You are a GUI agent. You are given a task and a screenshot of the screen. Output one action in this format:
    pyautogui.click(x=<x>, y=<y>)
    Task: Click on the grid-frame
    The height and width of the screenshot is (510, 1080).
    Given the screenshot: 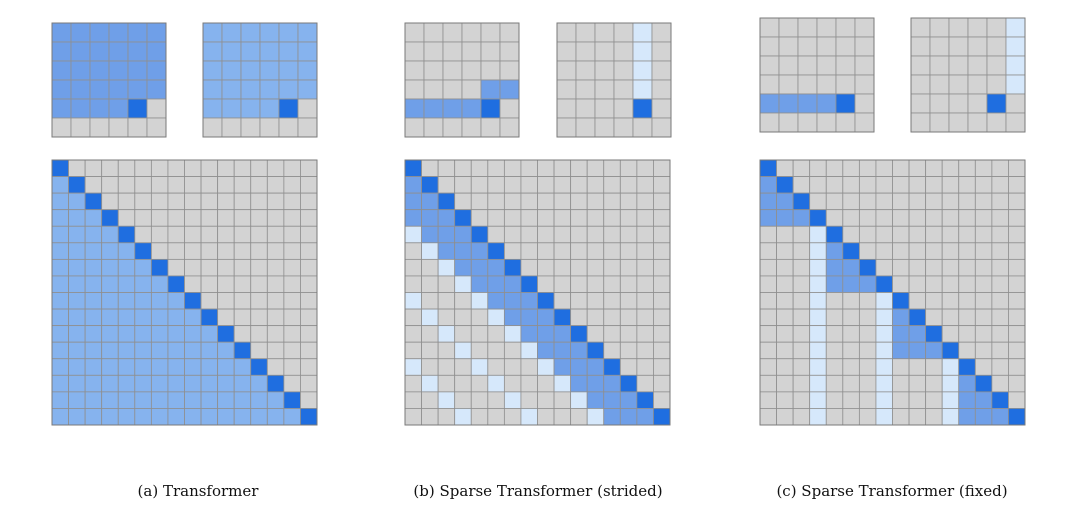 What is the action you would take?
    pyautogui.click(x=537, y=292)
    